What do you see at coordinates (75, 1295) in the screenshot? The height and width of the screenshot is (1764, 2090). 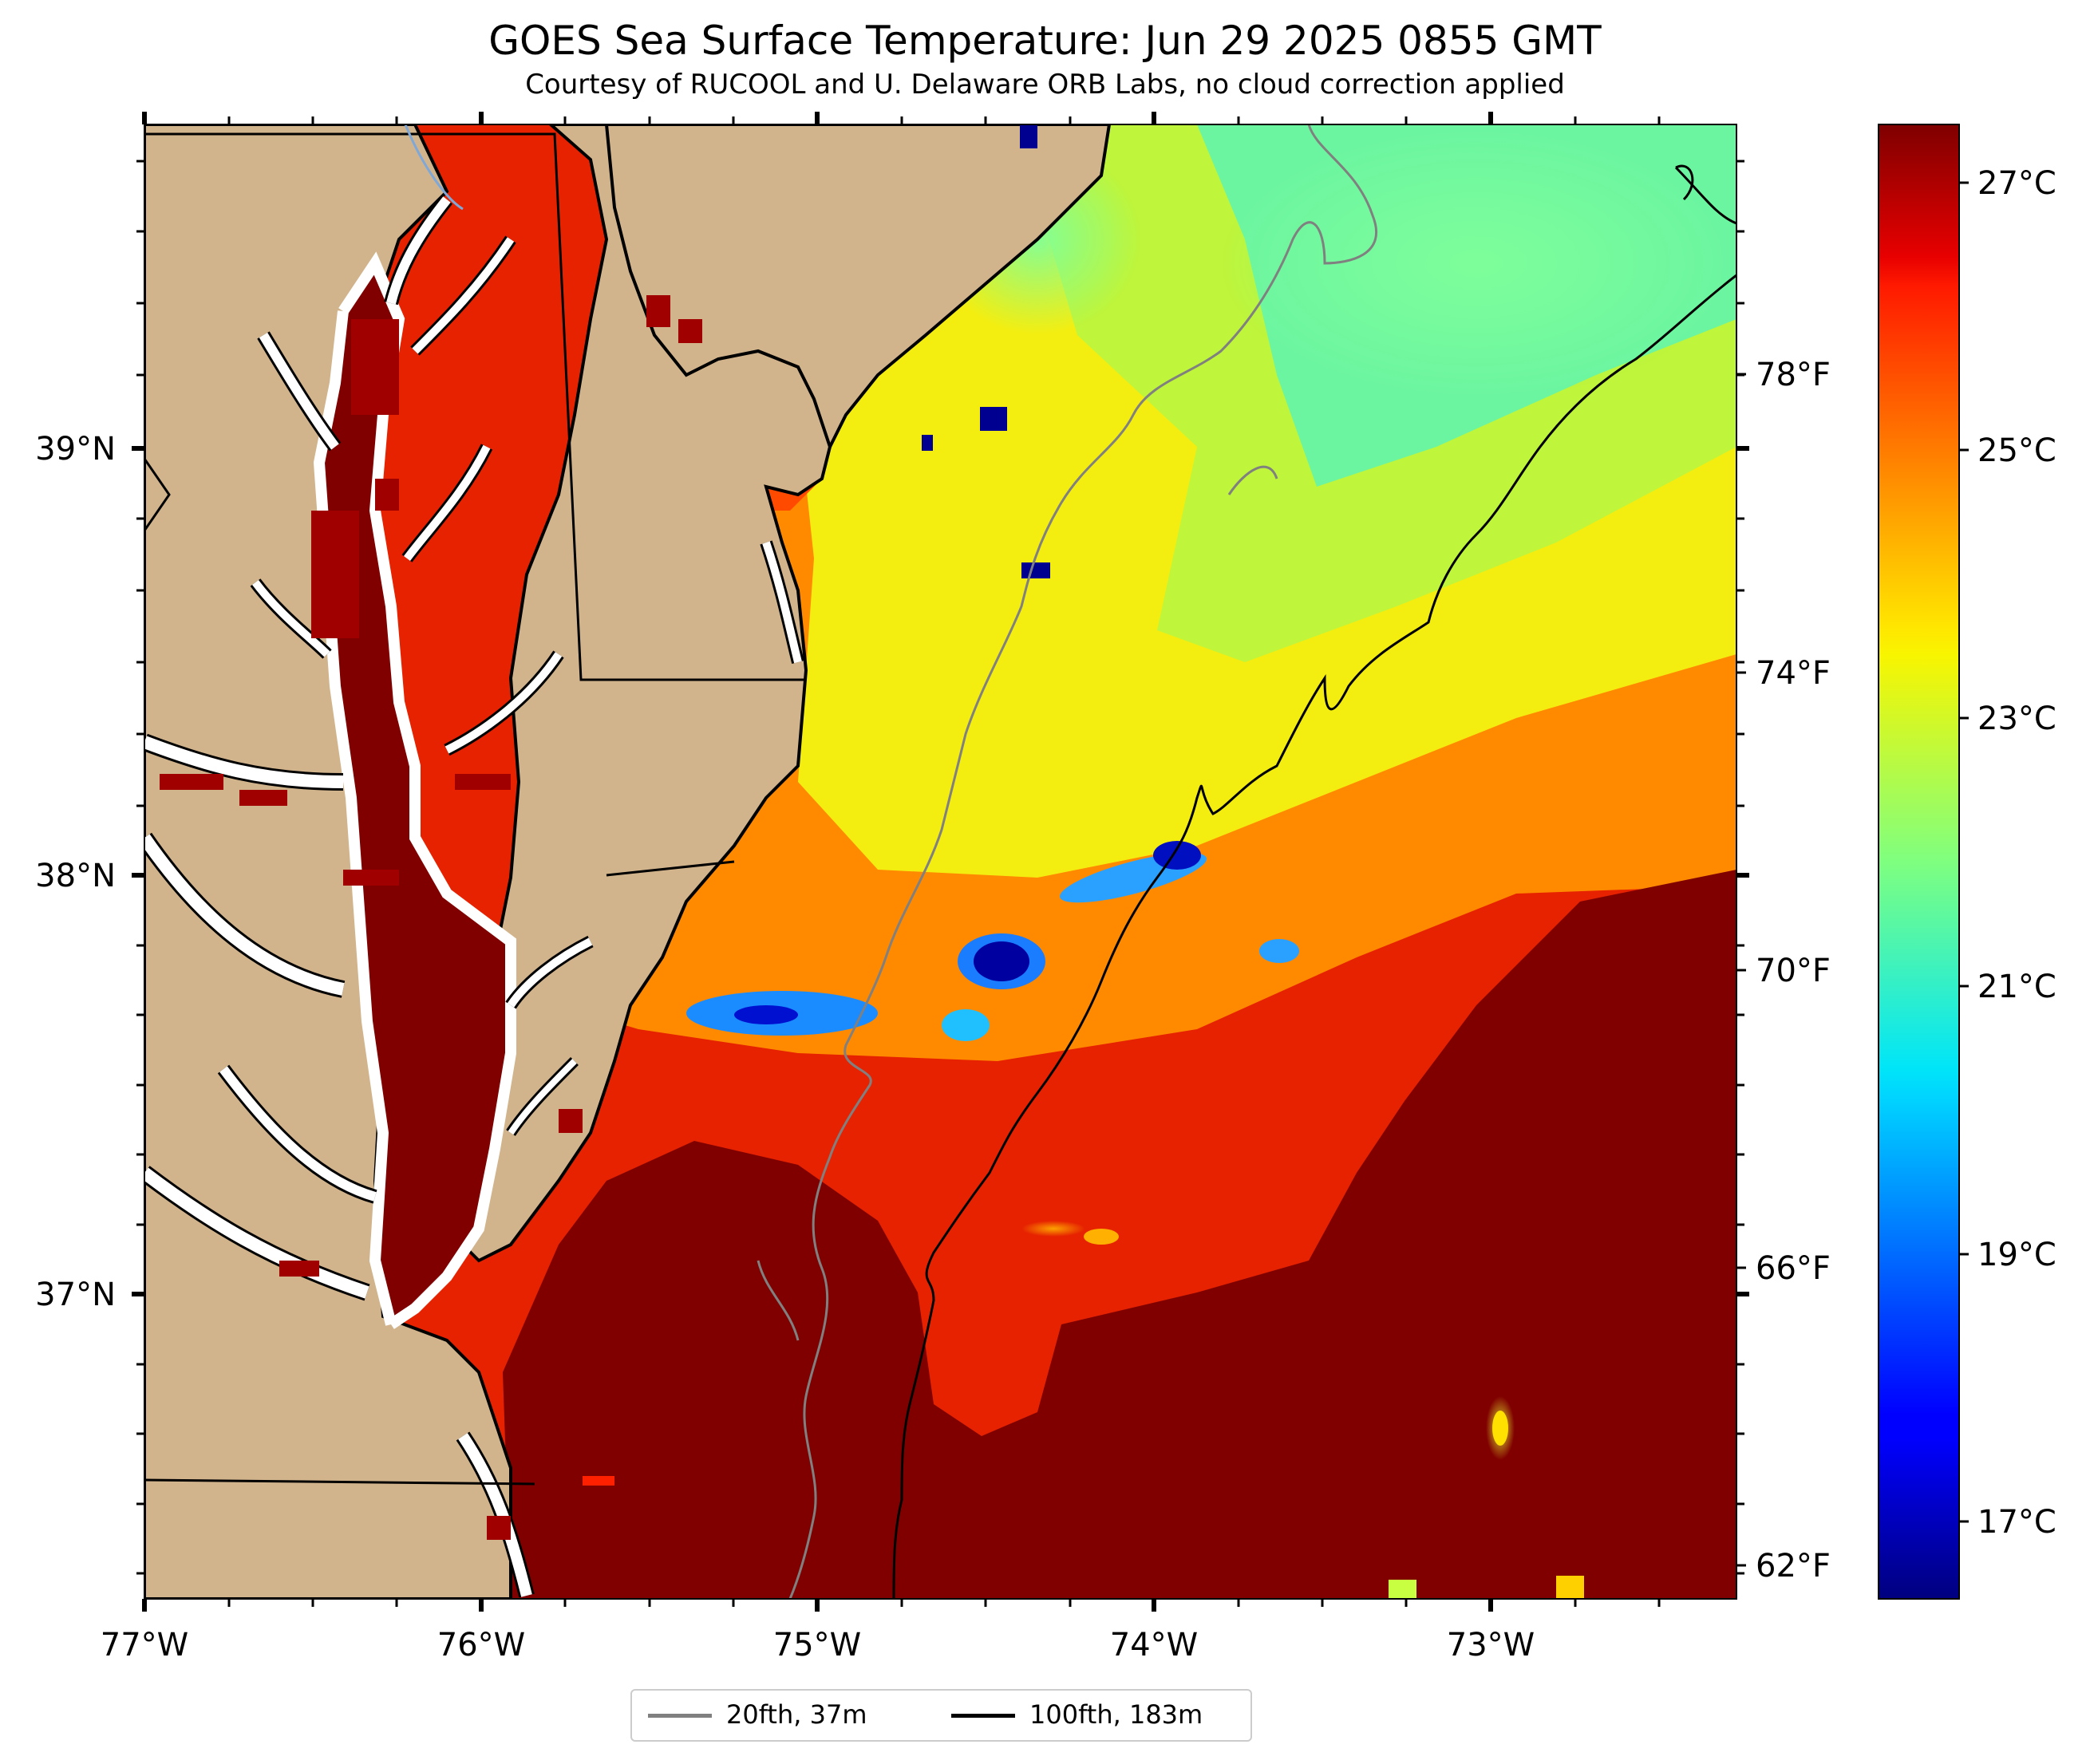 I see `y-tick-label: 37°N` at bounding box center [75, 1295].